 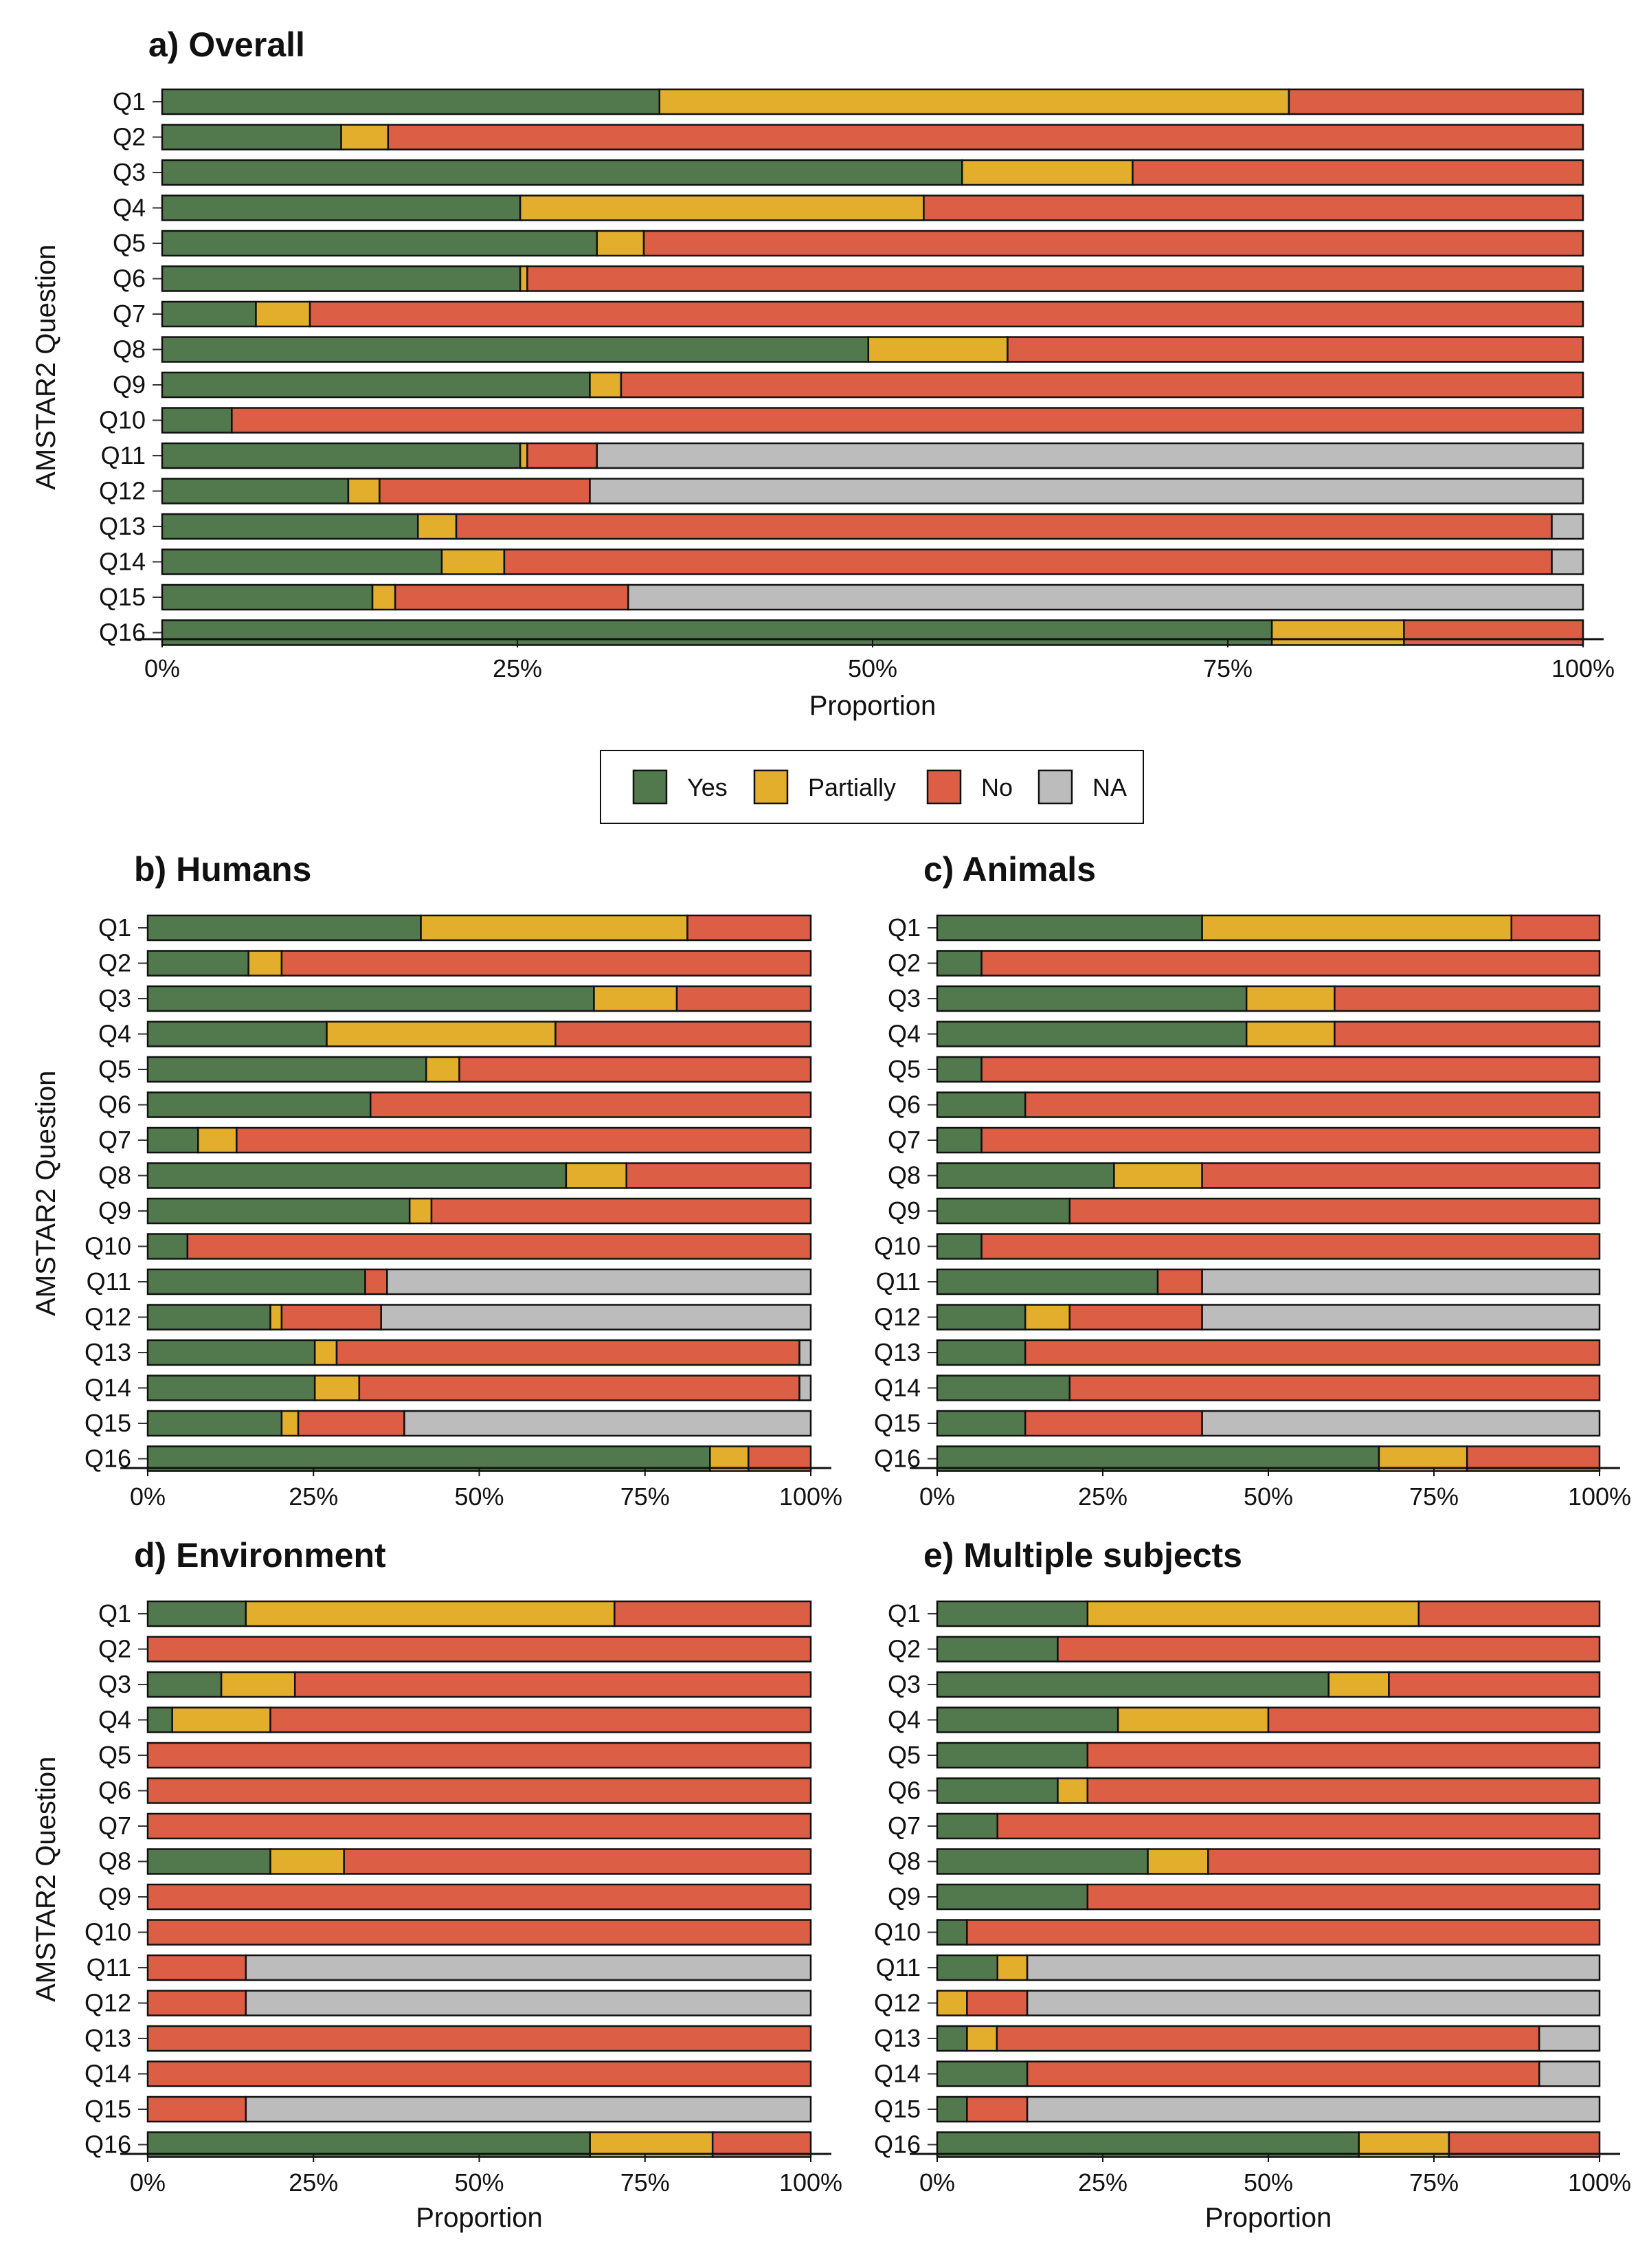 I want to click on bar-row-q1: Q1, so click(x=848, y=101).